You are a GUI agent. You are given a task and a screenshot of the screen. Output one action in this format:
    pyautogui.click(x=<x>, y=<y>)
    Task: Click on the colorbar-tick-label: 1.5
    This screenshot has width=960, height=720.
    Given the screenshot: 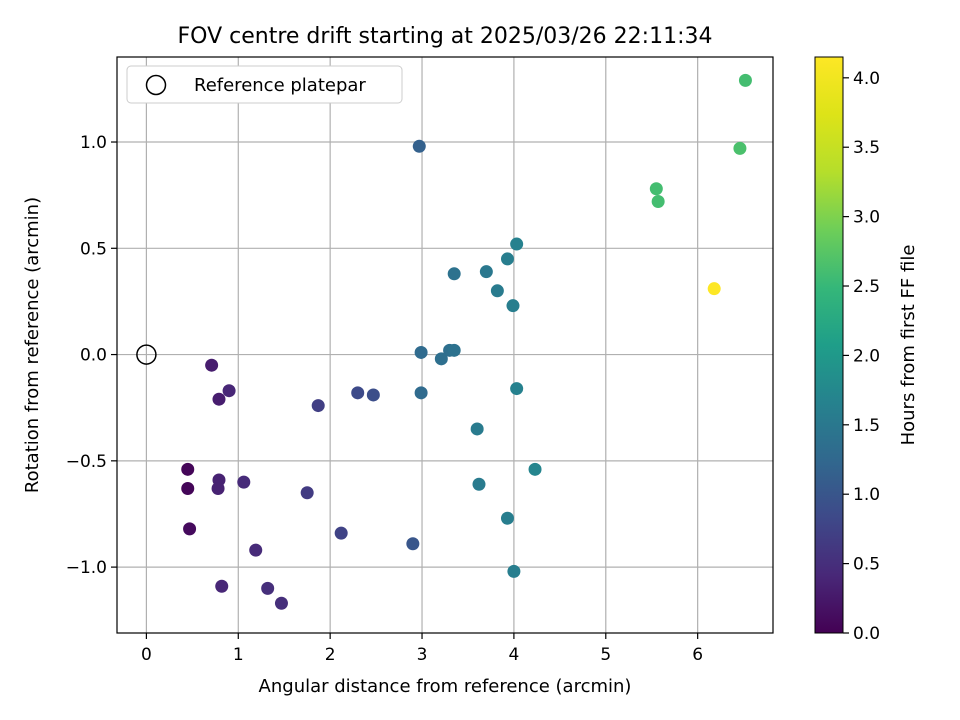 What is the action you would take?
    pyautogui.click(x=866, y=426)
    